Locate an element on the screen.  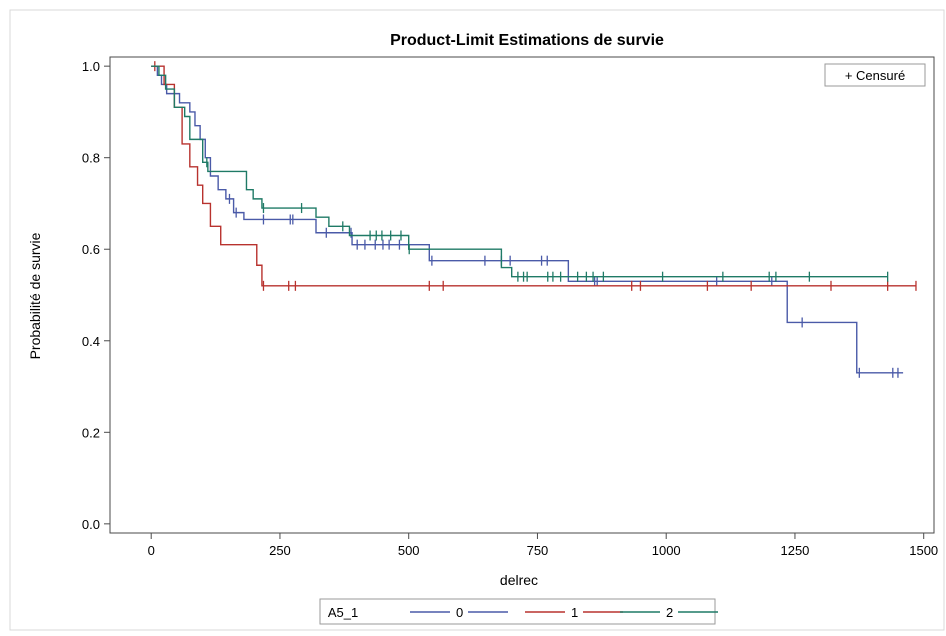
x-tick-label: 1000 is located at coordinates (666, 550).